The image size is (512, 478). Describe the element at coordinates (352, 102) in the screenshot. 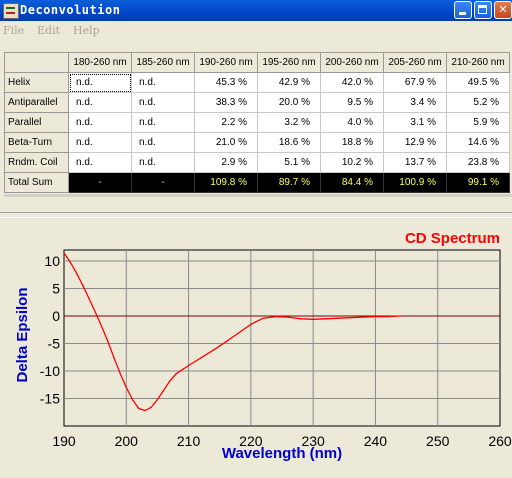

I see `table-cell: 9.5 %` at that location.